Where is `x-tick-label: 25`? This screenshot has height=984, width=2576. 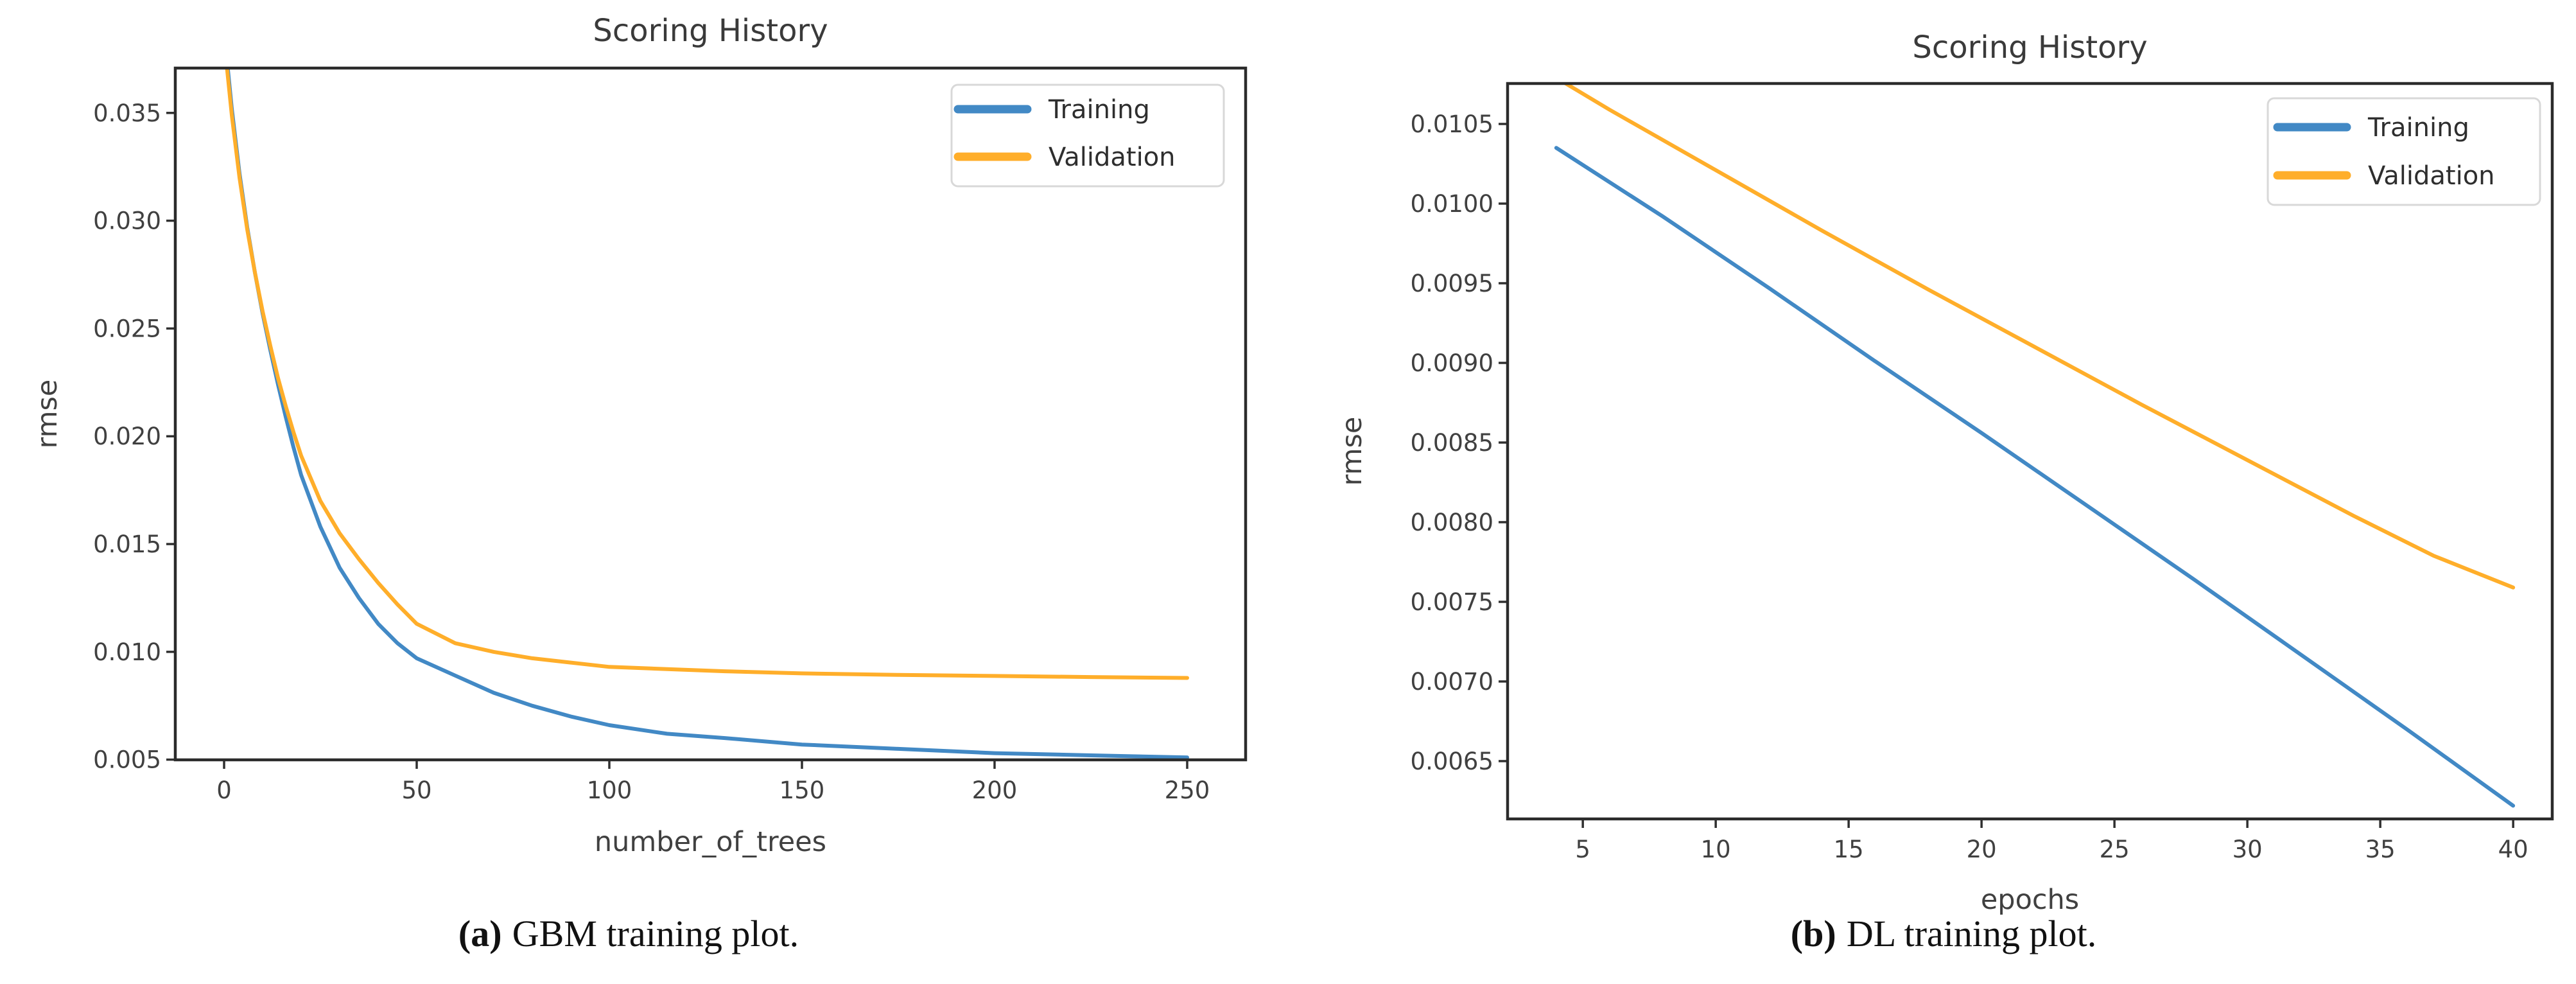
x-tick-label: 25 is located at coordinates (2115, 849).